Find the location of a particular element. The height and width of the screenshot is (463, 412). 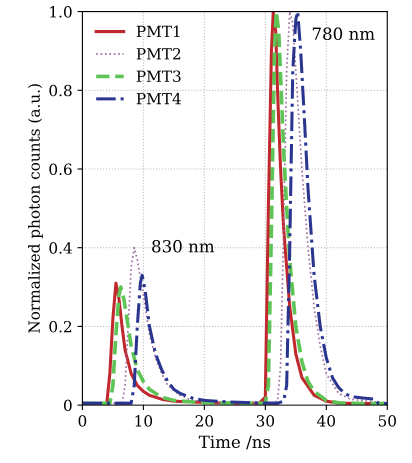

y-tick-label: 1.0 is located at coordinates (61, 12).